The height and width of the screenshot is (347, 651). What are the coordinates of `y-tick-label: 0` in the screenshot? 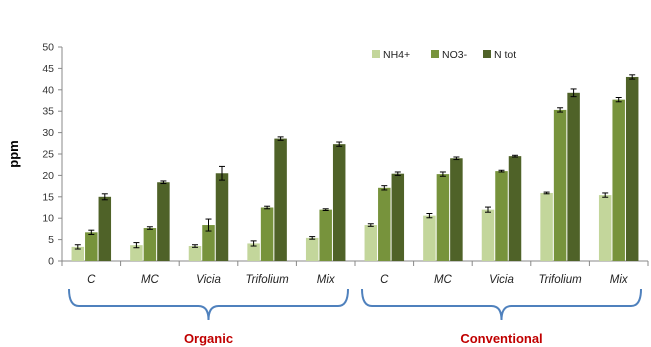 It's located at (51, 262).